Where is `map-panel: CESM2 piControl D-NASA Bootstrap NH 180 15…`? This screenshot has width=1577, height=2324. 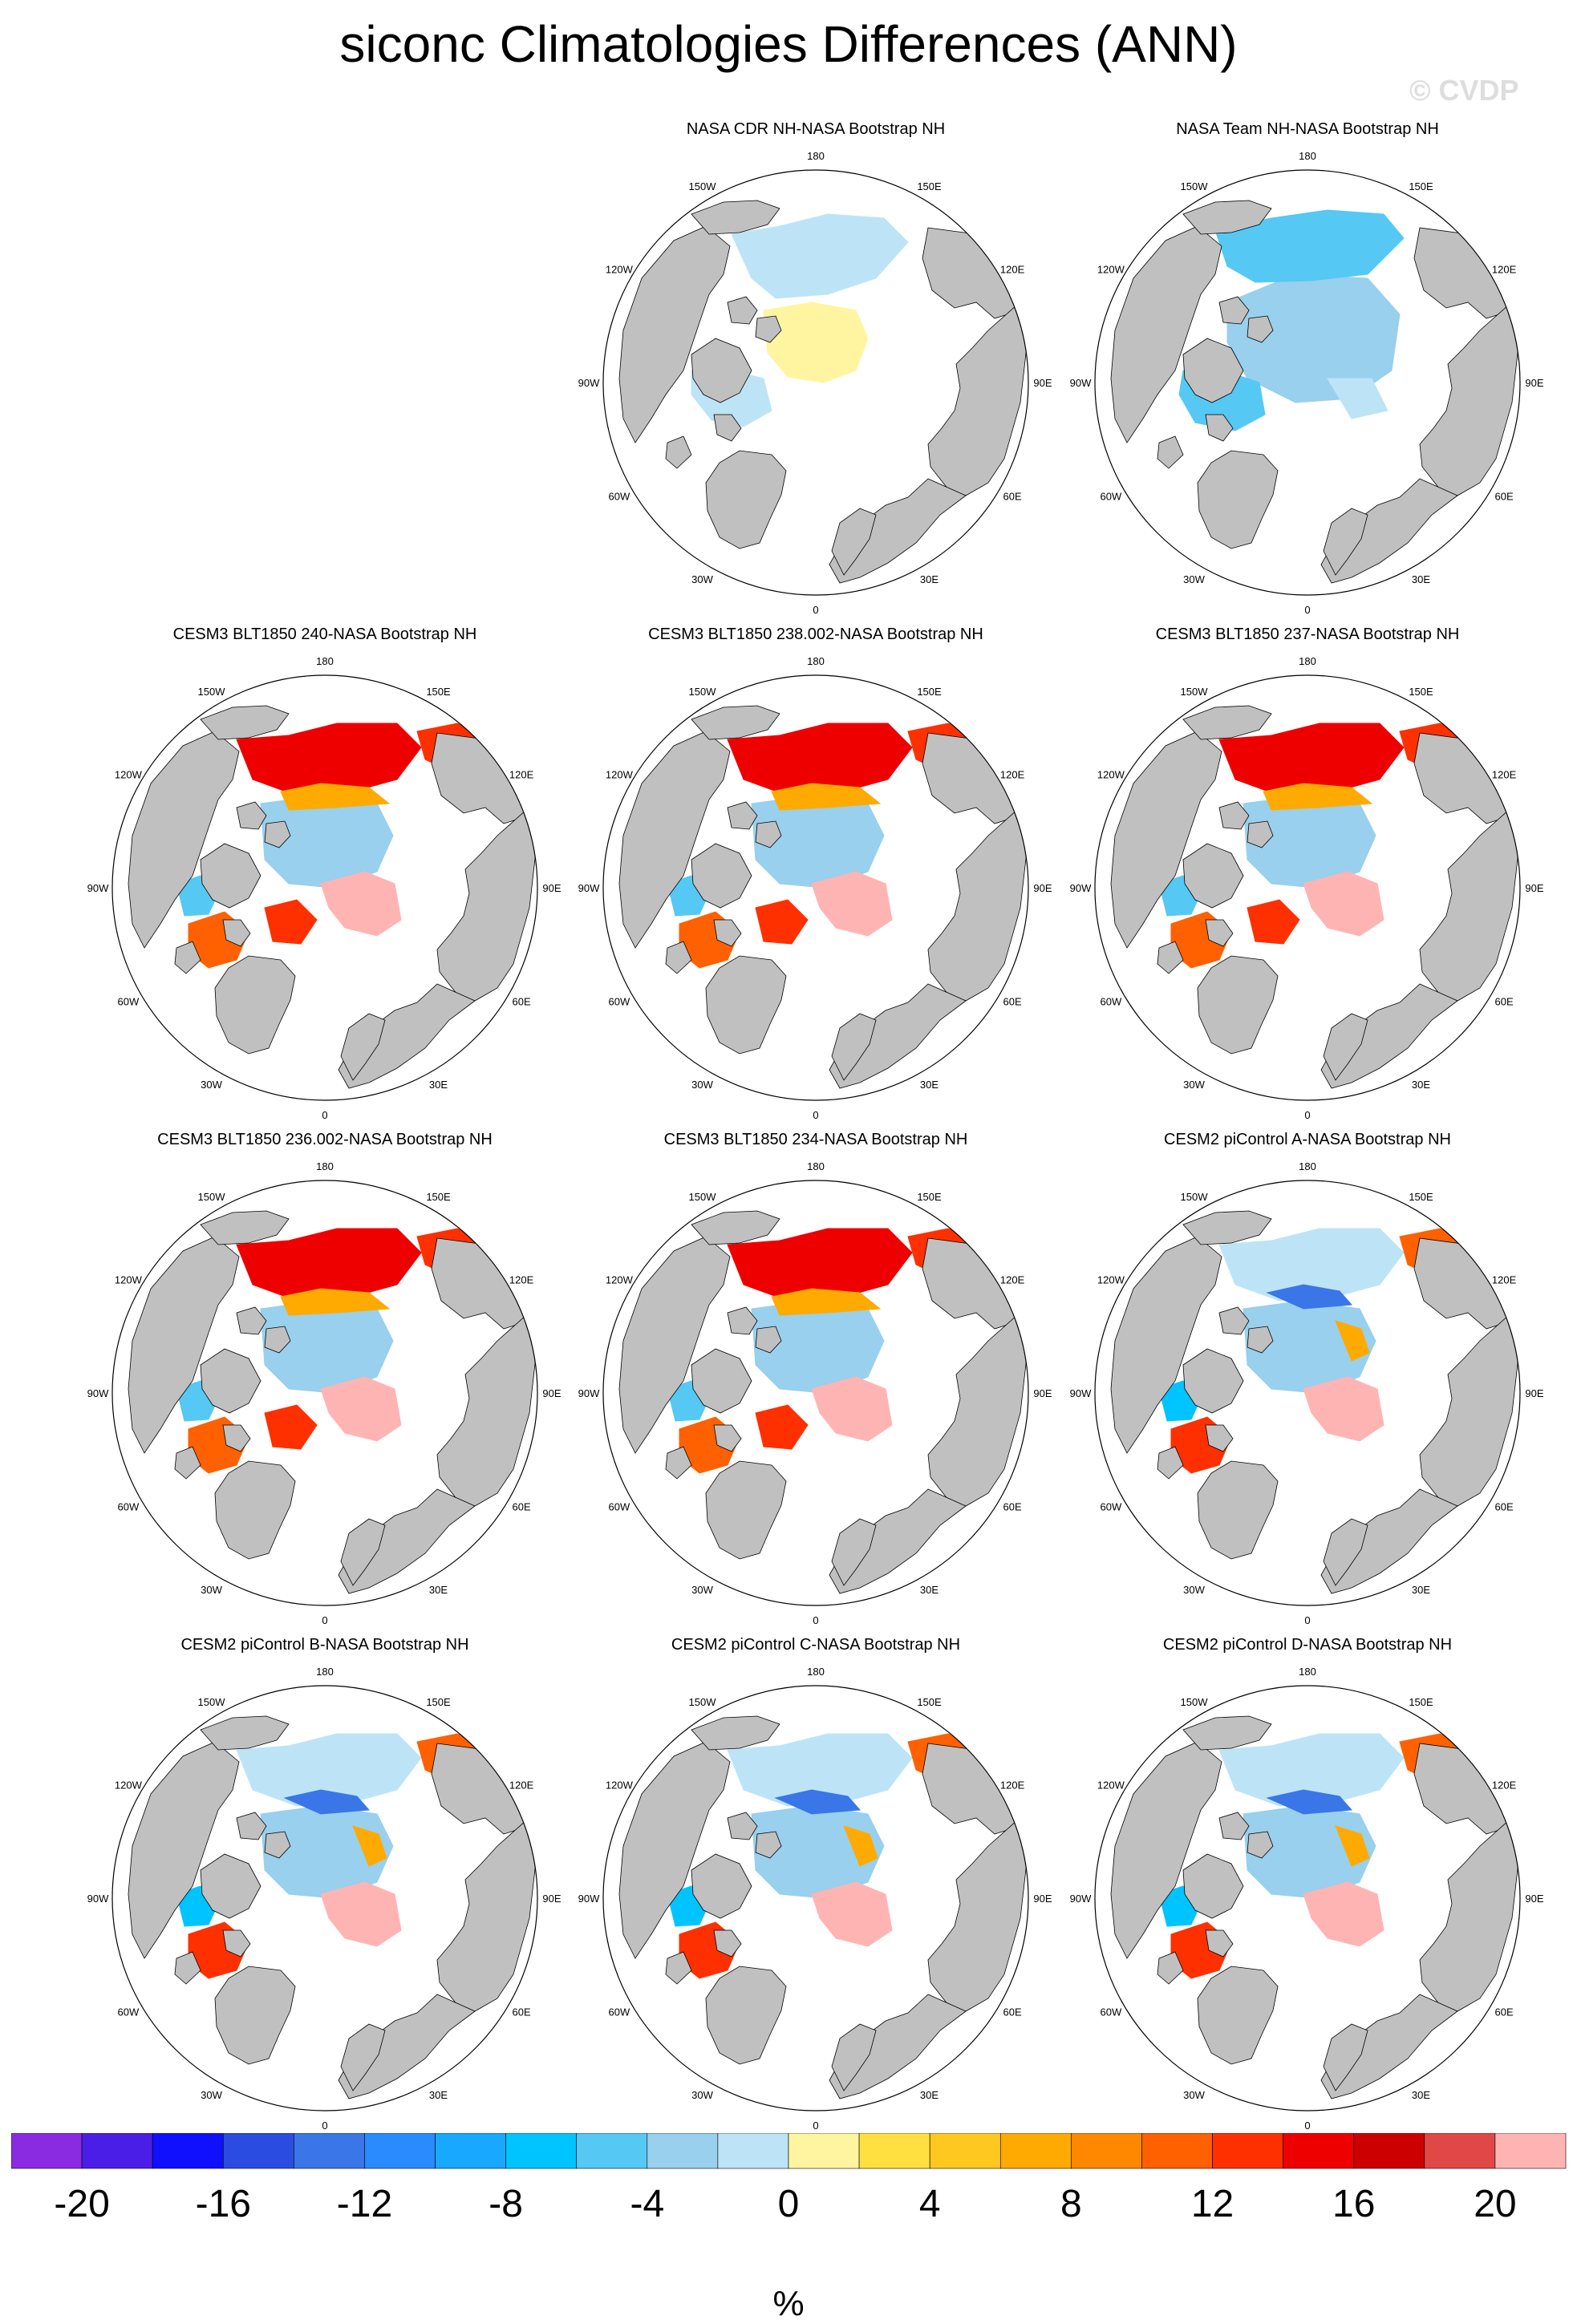
map-panel: CESM2 piControl D-NASA Bootstrap NH 180 15… is located at coordinates (1307, 1884).